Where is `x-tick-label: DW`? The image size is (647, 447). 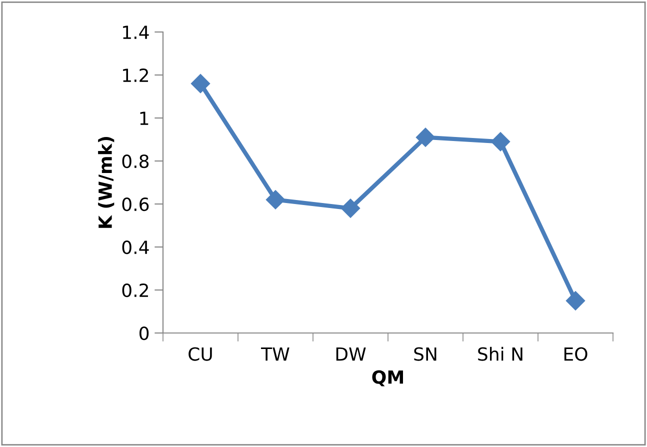
x-tick-label: DW is located at coordinates (351, 354).